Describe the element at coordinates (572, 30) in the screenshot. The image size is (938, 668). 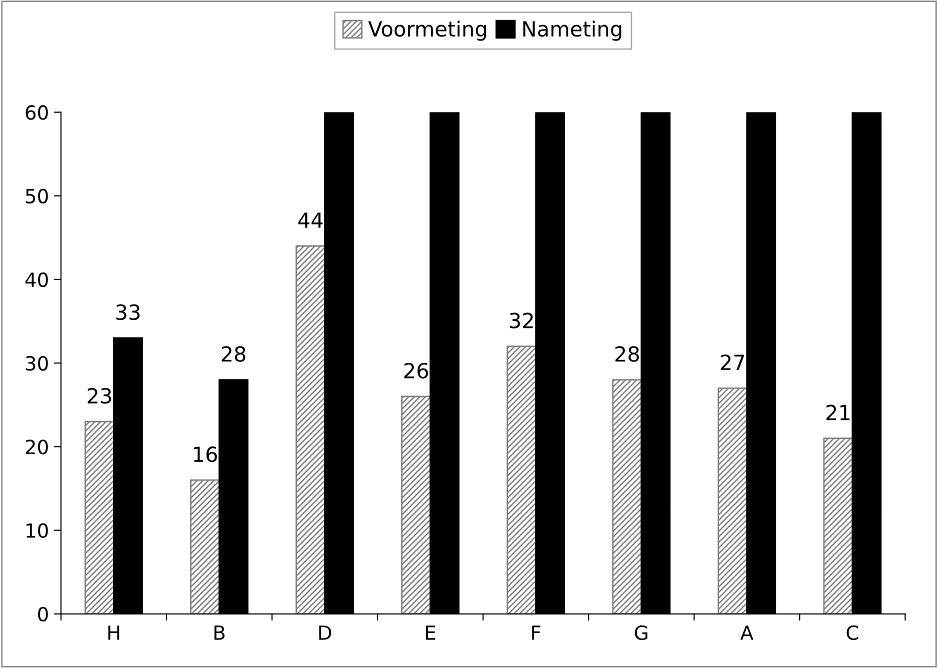
I see `legend-label: Nameting` at that location.